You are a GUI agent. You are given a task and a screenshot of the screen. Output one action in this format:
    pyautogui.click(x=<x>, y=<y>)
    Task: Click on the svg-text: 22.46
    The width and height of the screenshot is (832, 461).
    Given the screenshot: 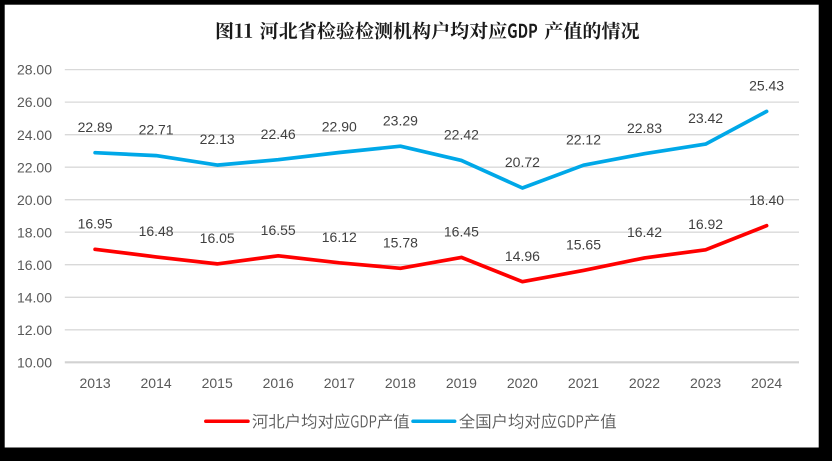 What is the action you would take?
    pyautogui.click(x=278, y=134)
    